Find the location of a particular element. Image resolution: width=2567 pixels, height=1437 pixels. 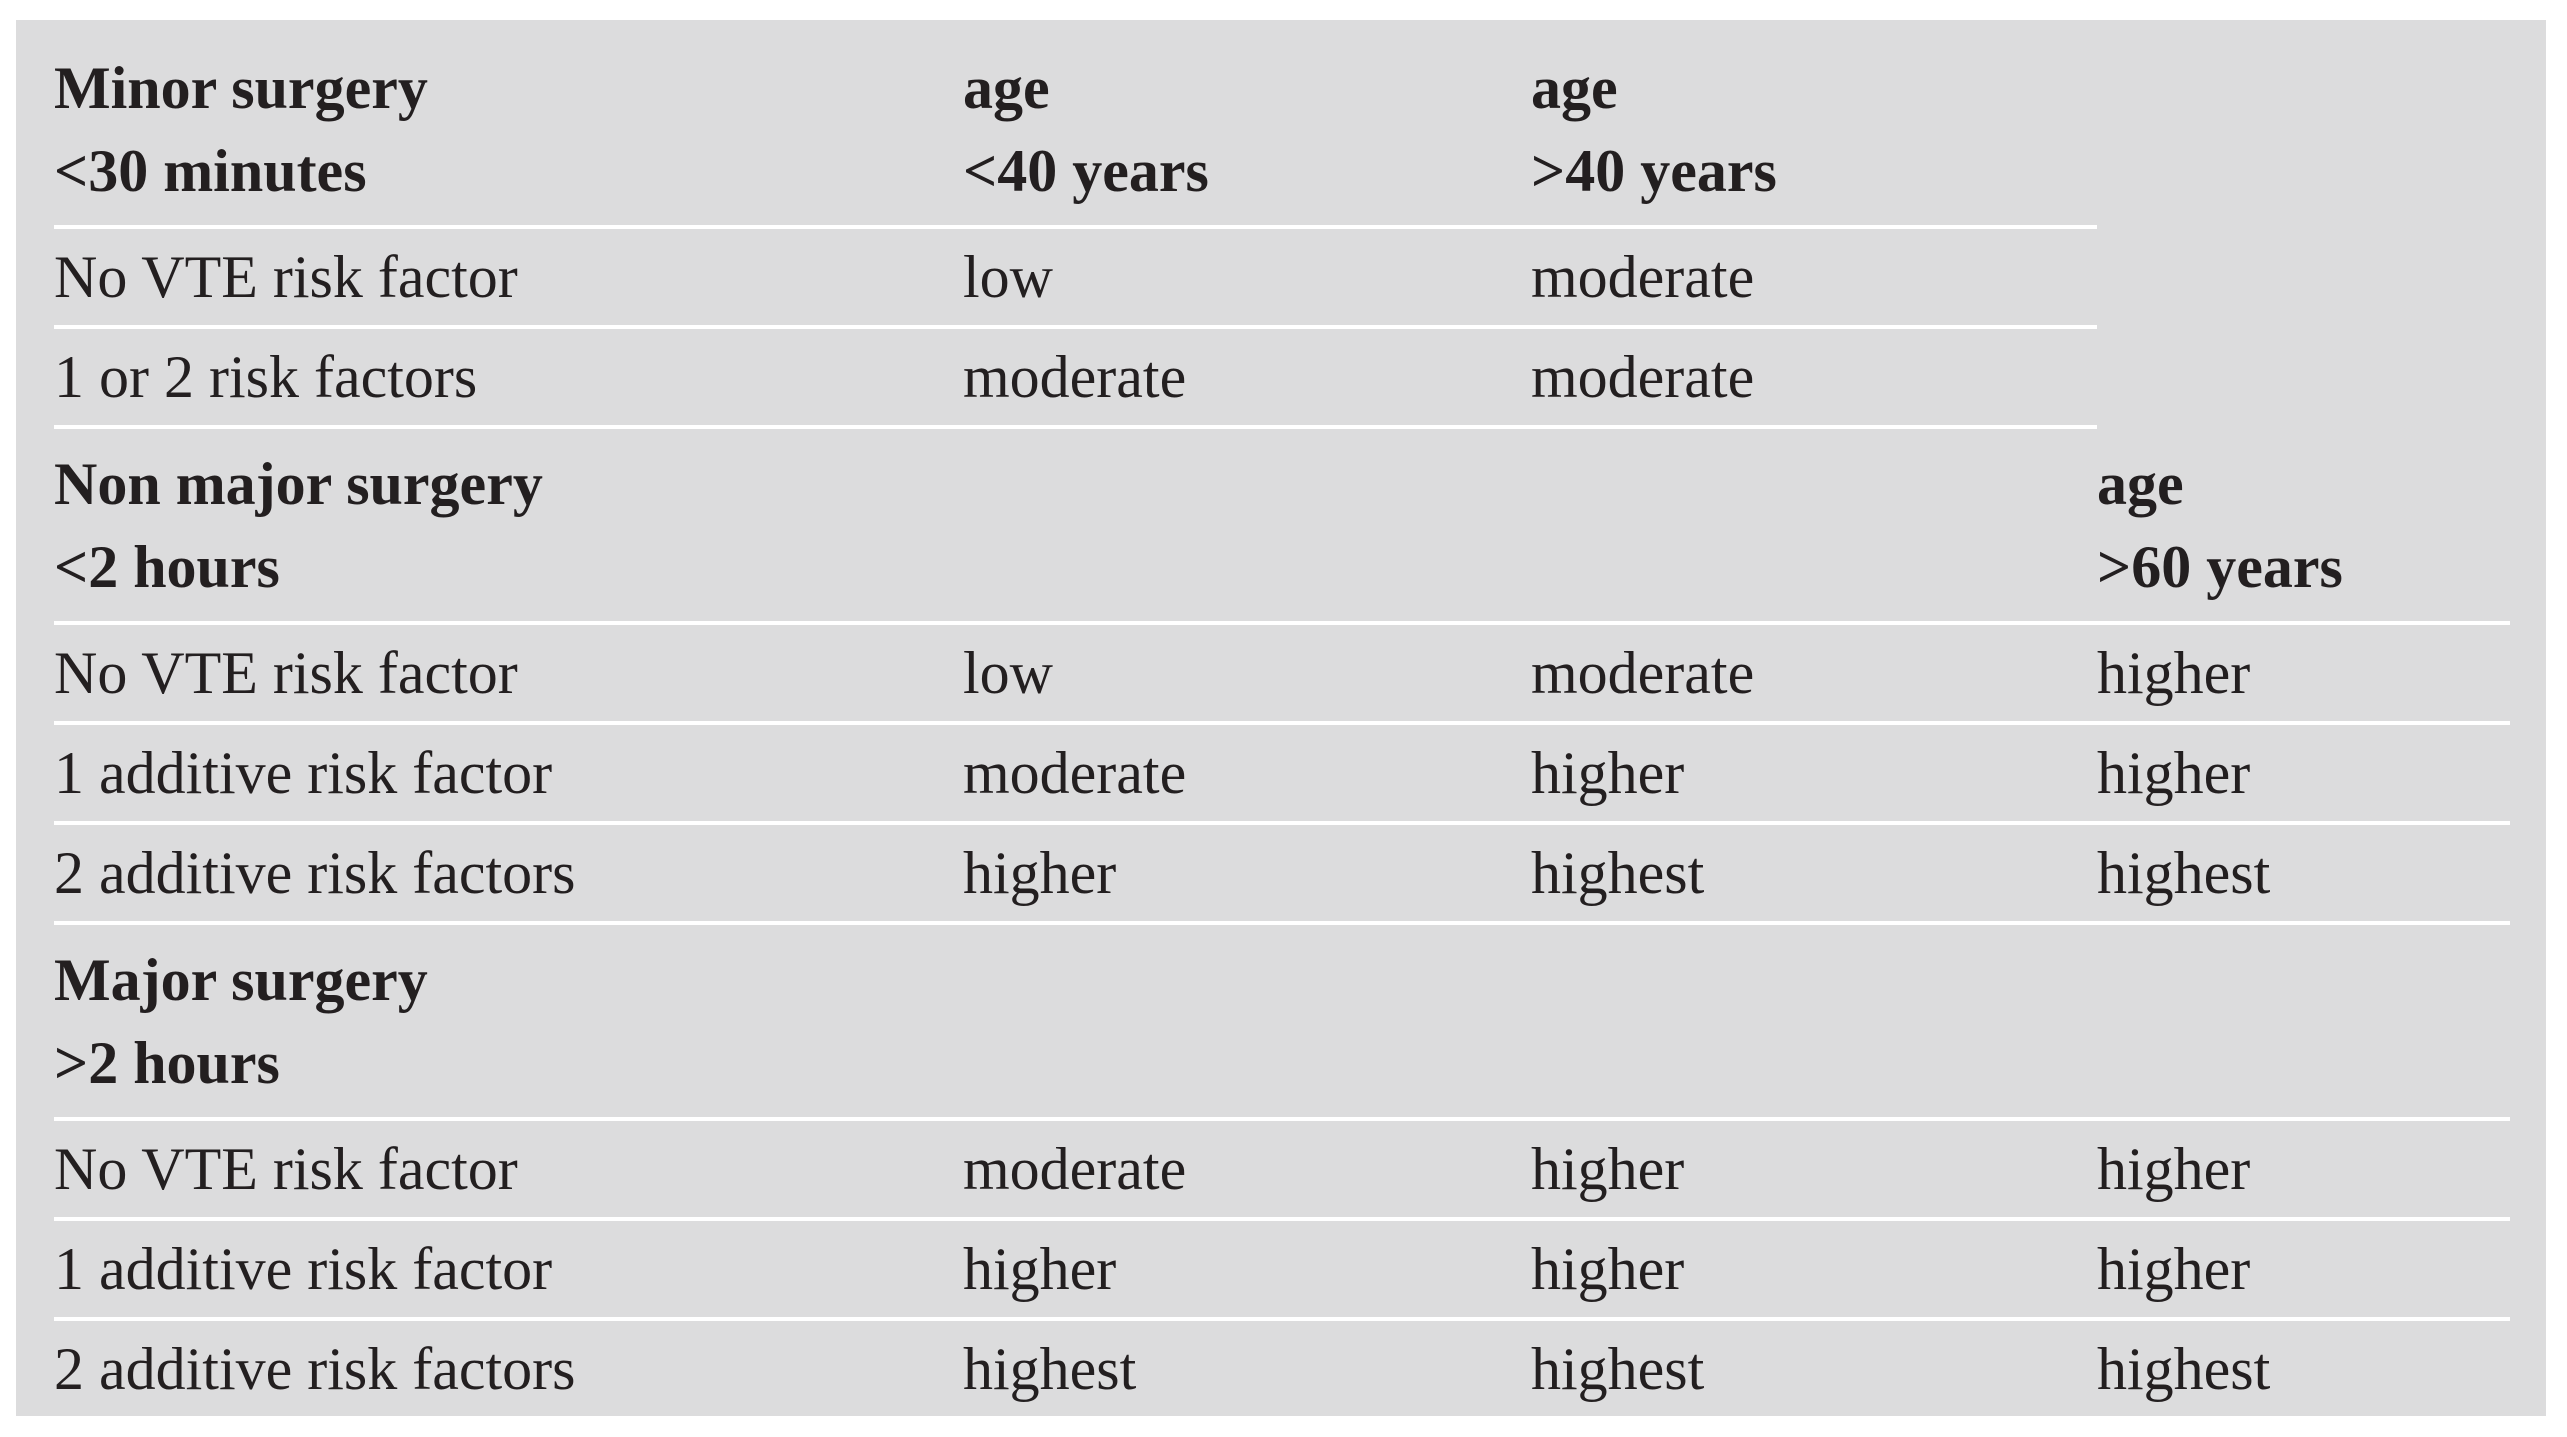

row-label: 1 or 2 risk factors is located at coordinates (508, 378).